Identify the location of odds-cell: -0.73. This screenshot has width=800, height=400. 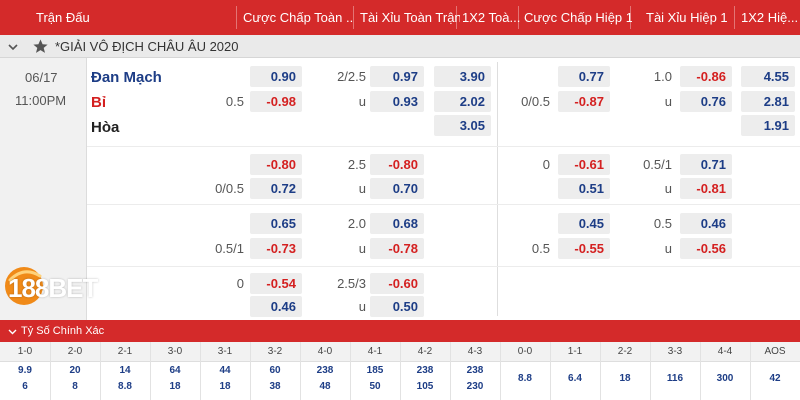
(276, 248).